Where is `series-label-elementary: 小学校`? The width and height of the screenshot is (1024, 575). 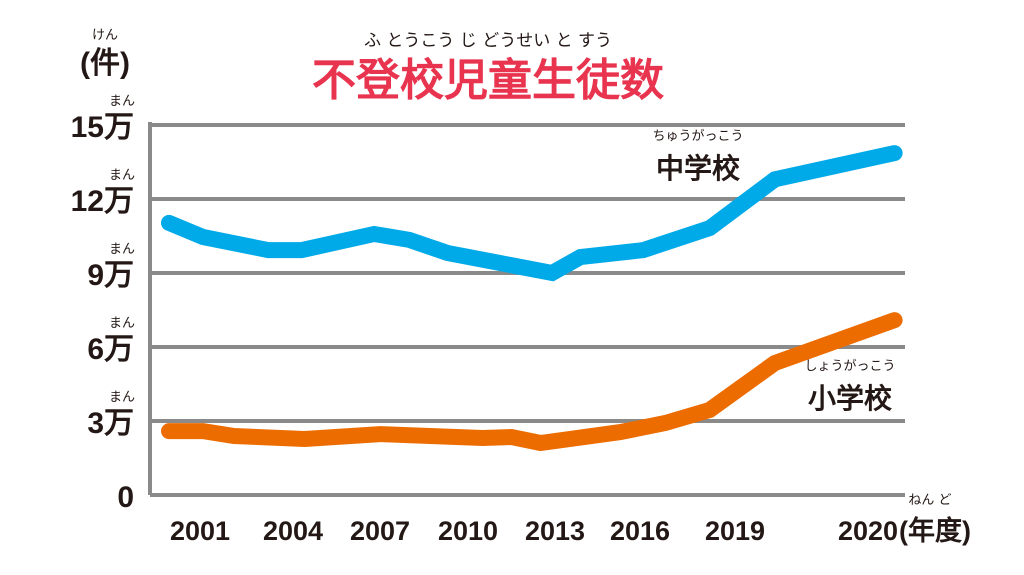 series-label-elementary: 小学校 is located at coordinates (850, 398).